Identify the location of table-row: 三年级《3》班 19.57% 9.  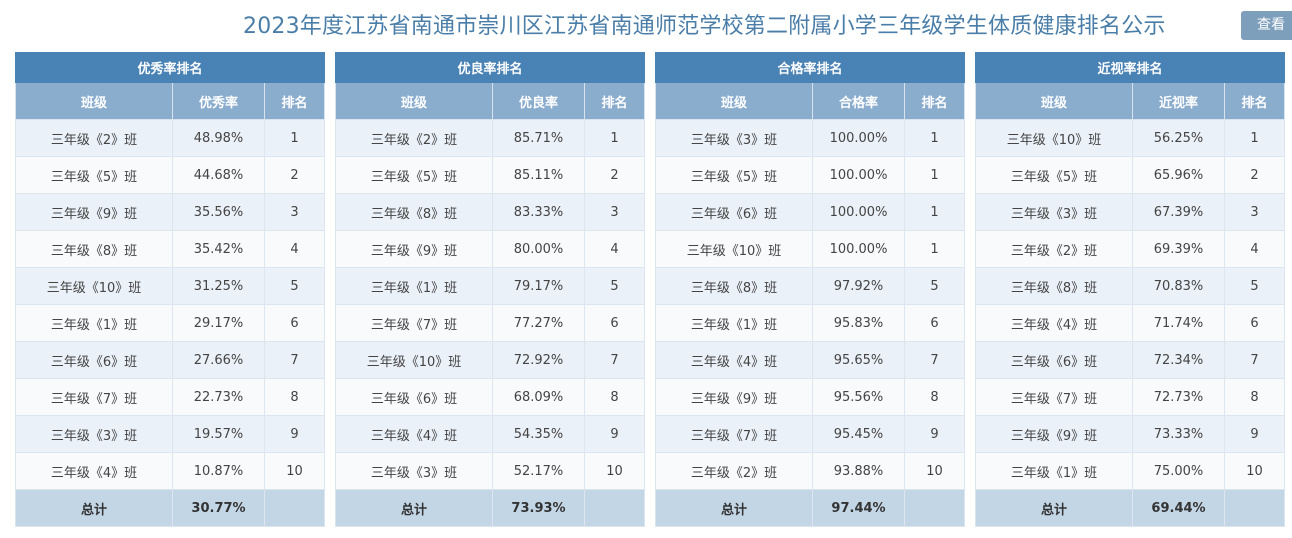
(170, 434).